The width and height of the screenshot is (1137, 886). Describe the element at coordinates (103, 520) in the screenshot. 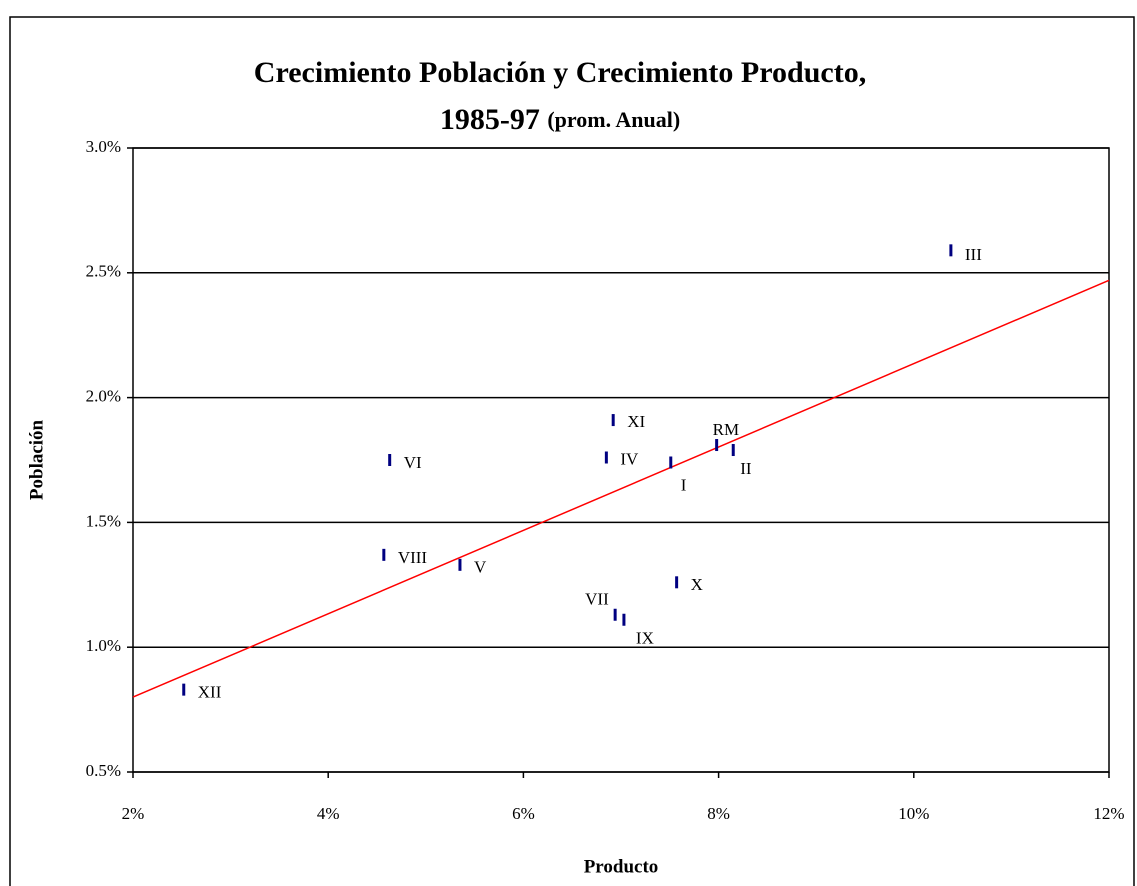

I see `y-tick-label: 1.5%` at that location.